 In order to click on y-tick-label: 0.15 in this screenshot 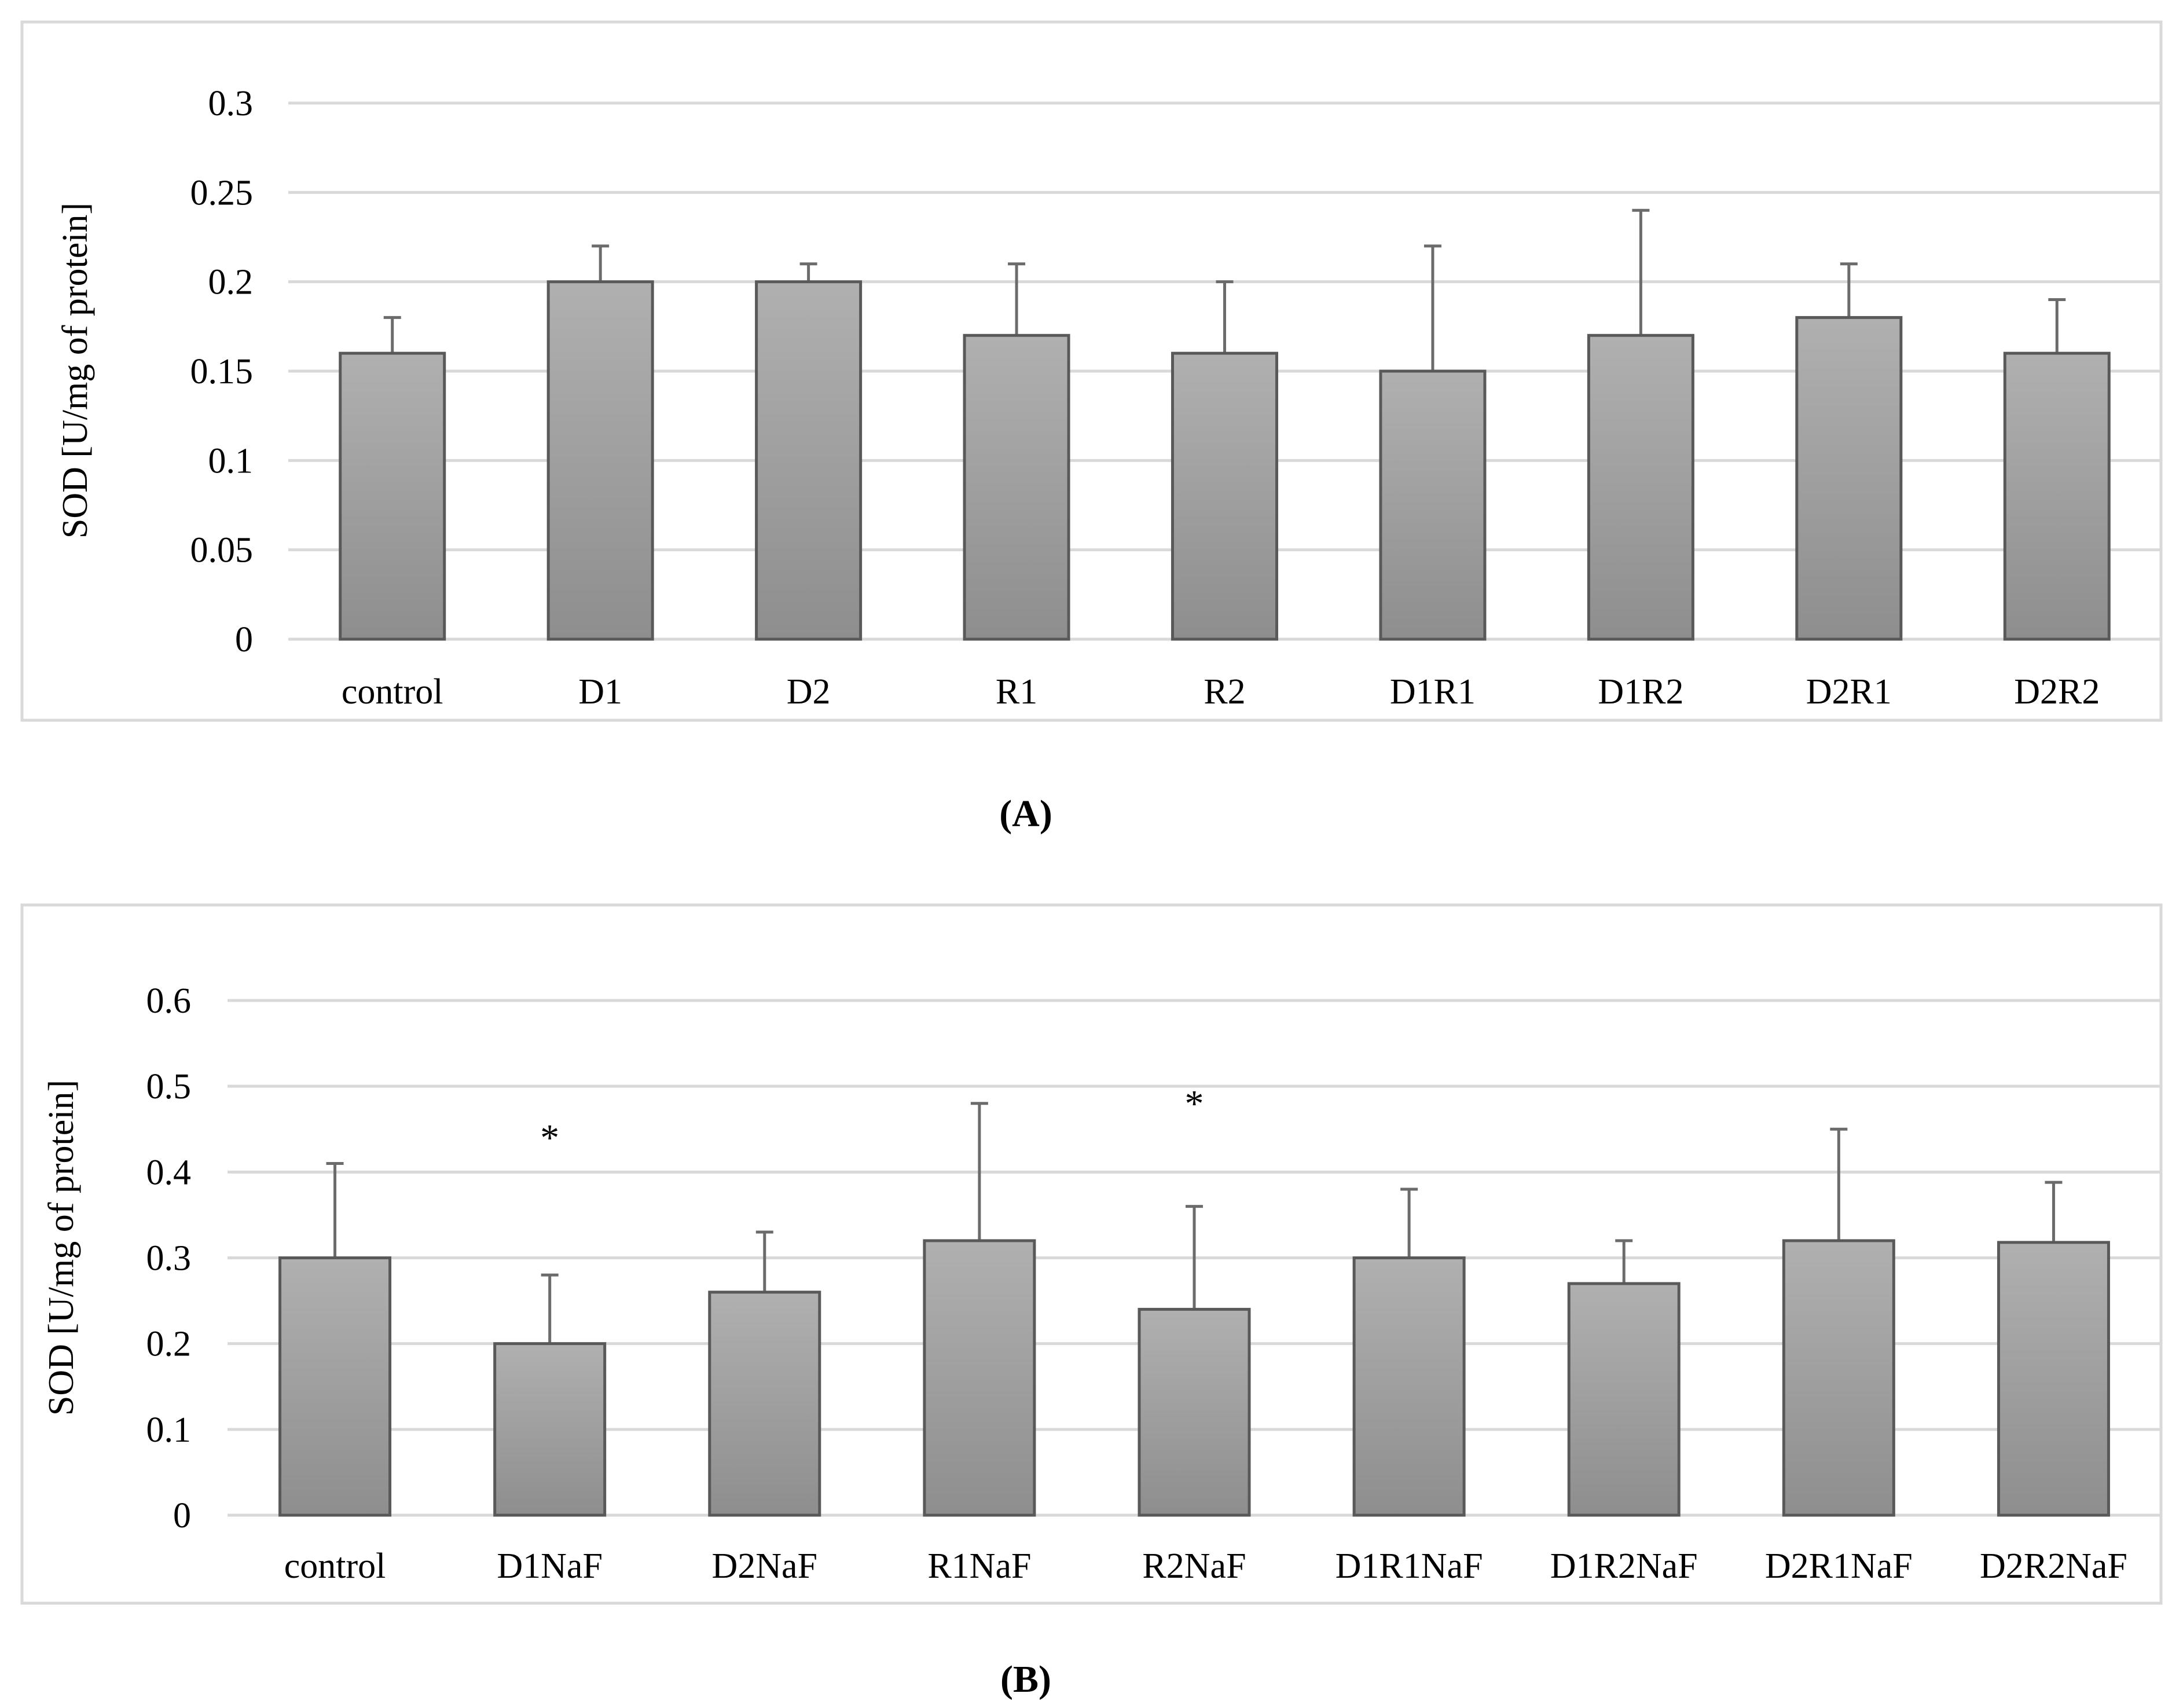, I will do `click(222, 371)`.